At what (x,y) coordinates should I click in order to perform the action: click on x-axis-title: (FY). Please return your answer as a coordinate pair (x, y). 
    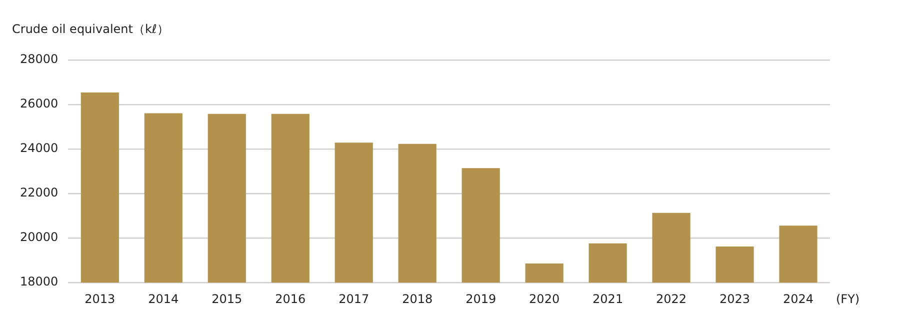
    Looking at the image, I should click on (848, 299).